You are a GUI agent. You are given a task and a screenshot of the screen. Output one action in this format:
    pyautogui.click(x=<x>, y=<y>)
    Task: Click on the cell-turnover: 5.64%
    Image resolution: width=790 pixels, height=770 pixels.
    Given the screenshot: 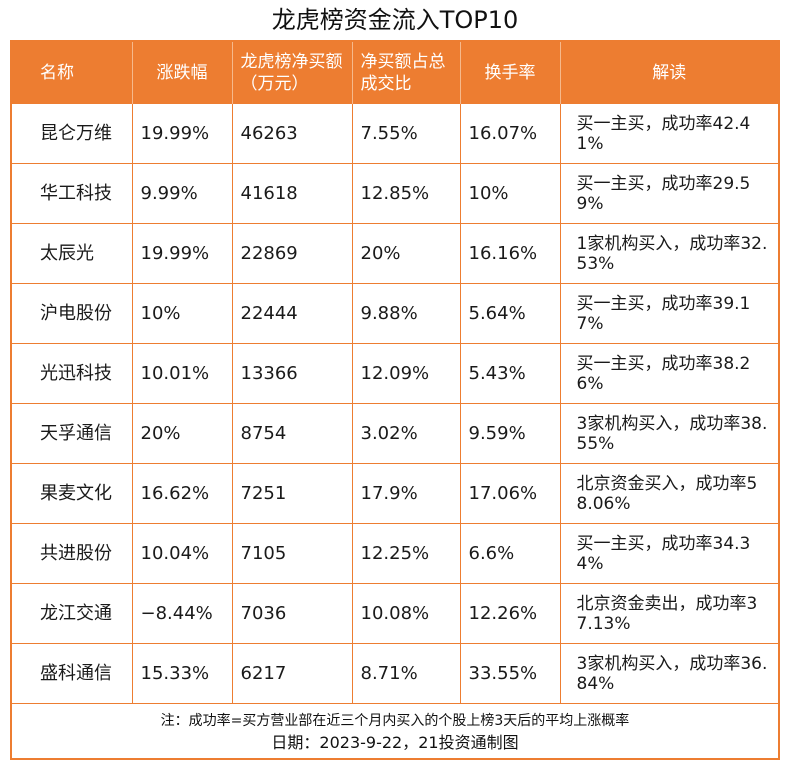 What is the action you would take?
    pyautogui.click(x=510, y=313)
    